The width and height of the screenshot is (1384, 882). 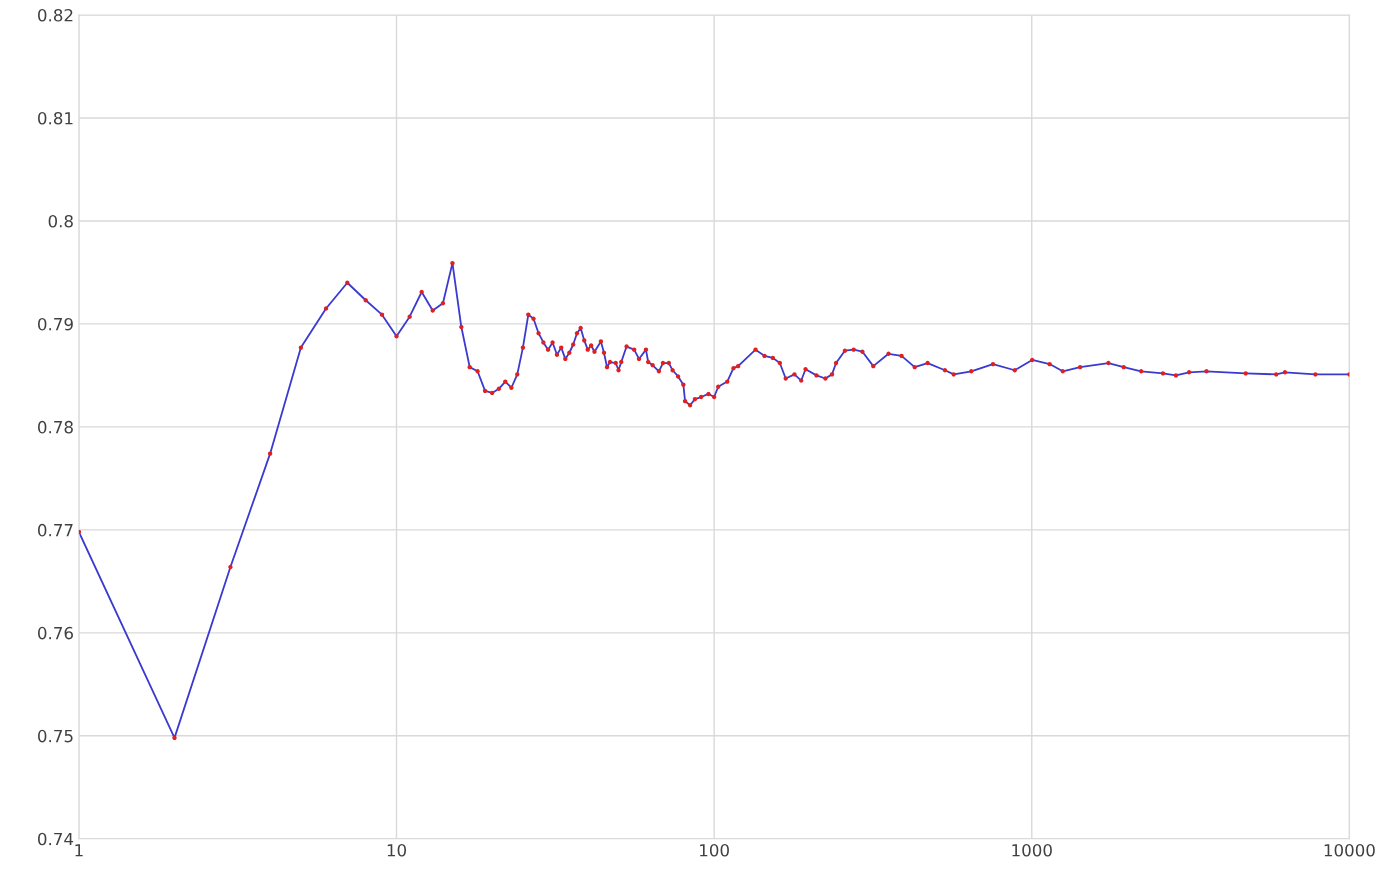 What do you see at coordinates (55, 633) in the screenshot?
I see `y-tick-label: 0.76` at bounding box center [55, 633].